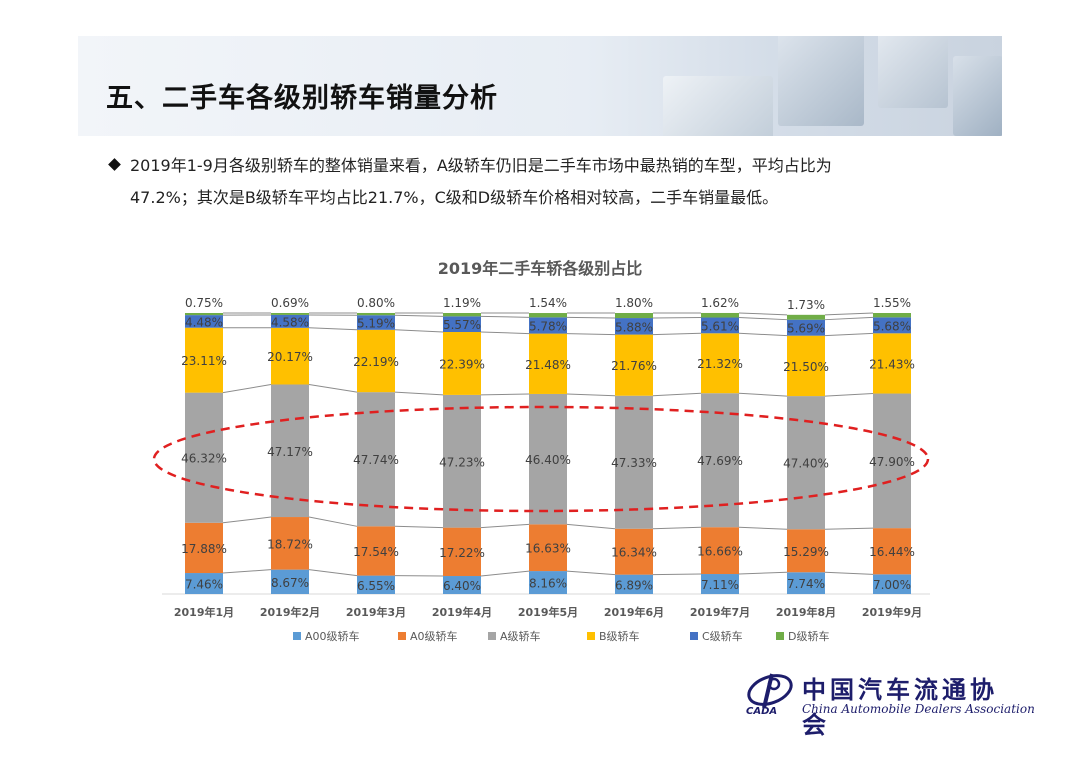 The image size is (1080, 763). I want to click on data-label: 18.72%, so click(290, 544).